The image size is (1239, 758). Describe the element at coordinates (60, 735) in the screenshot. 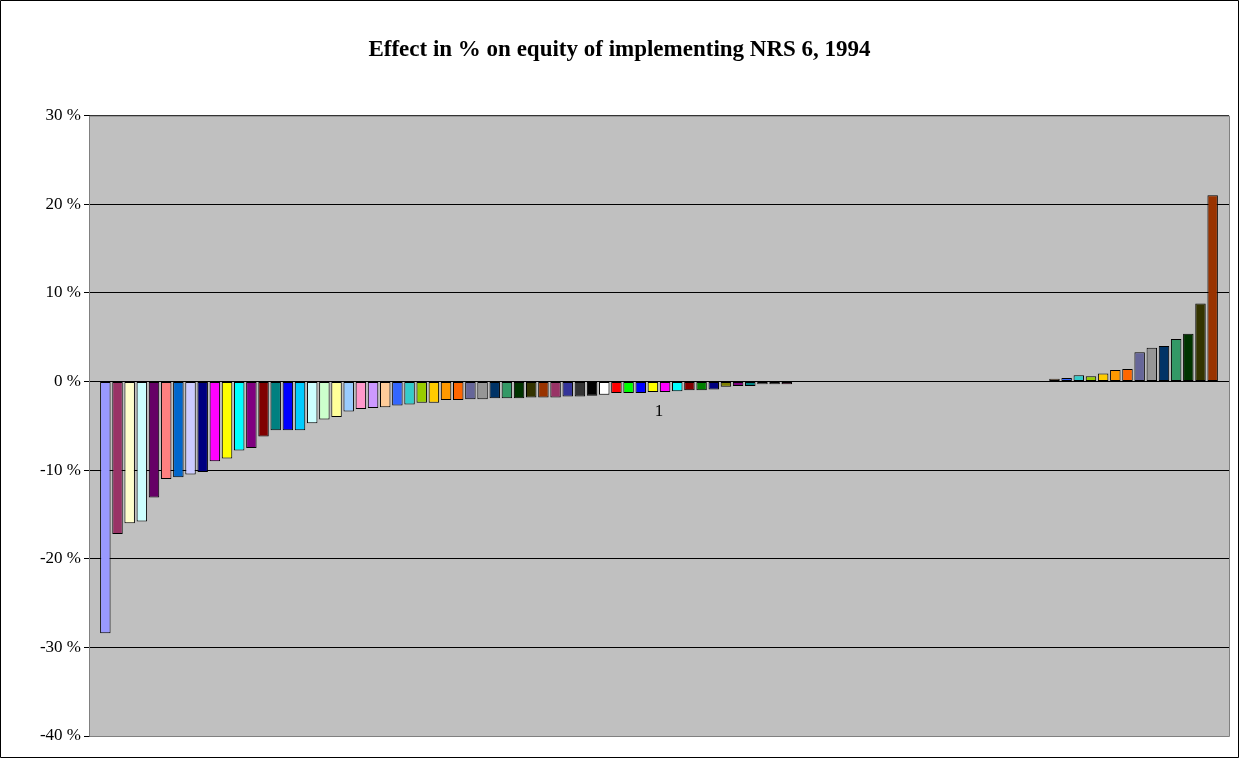

I see `y-tick-label: -40 %` at that location.